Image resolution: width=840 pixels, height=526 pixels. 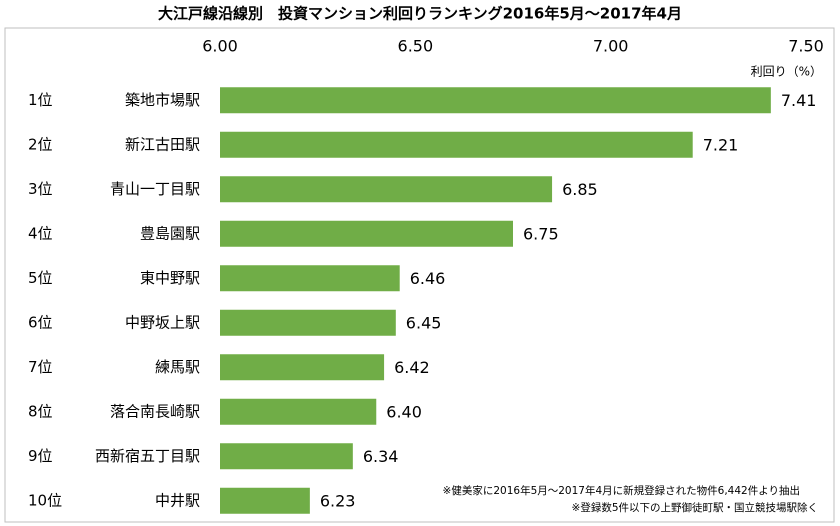 What do you see at coordinates (162, 322) in the screenshot?
I see `y-tick-label: 中野坂上駅` at bounding box center [162, 322].